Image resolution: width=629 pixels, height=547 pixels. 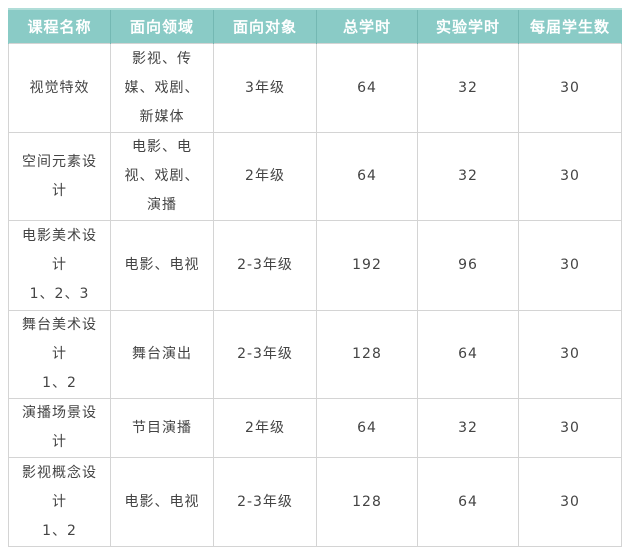 What do you see at coordinates (59, 88) in the screenshot?
I see `cell-course-name: 视觉特效` at bounding box center [59, 88].